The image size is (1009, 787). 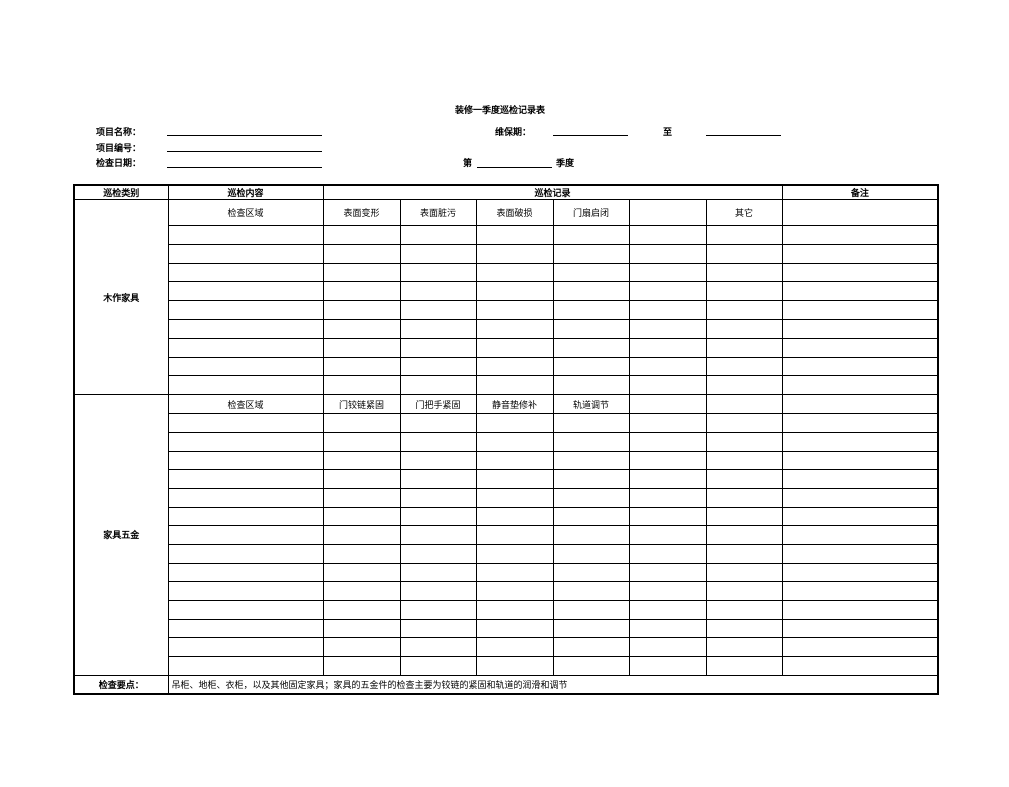 I want to click on project-name-field, so click(x=244, y=135).